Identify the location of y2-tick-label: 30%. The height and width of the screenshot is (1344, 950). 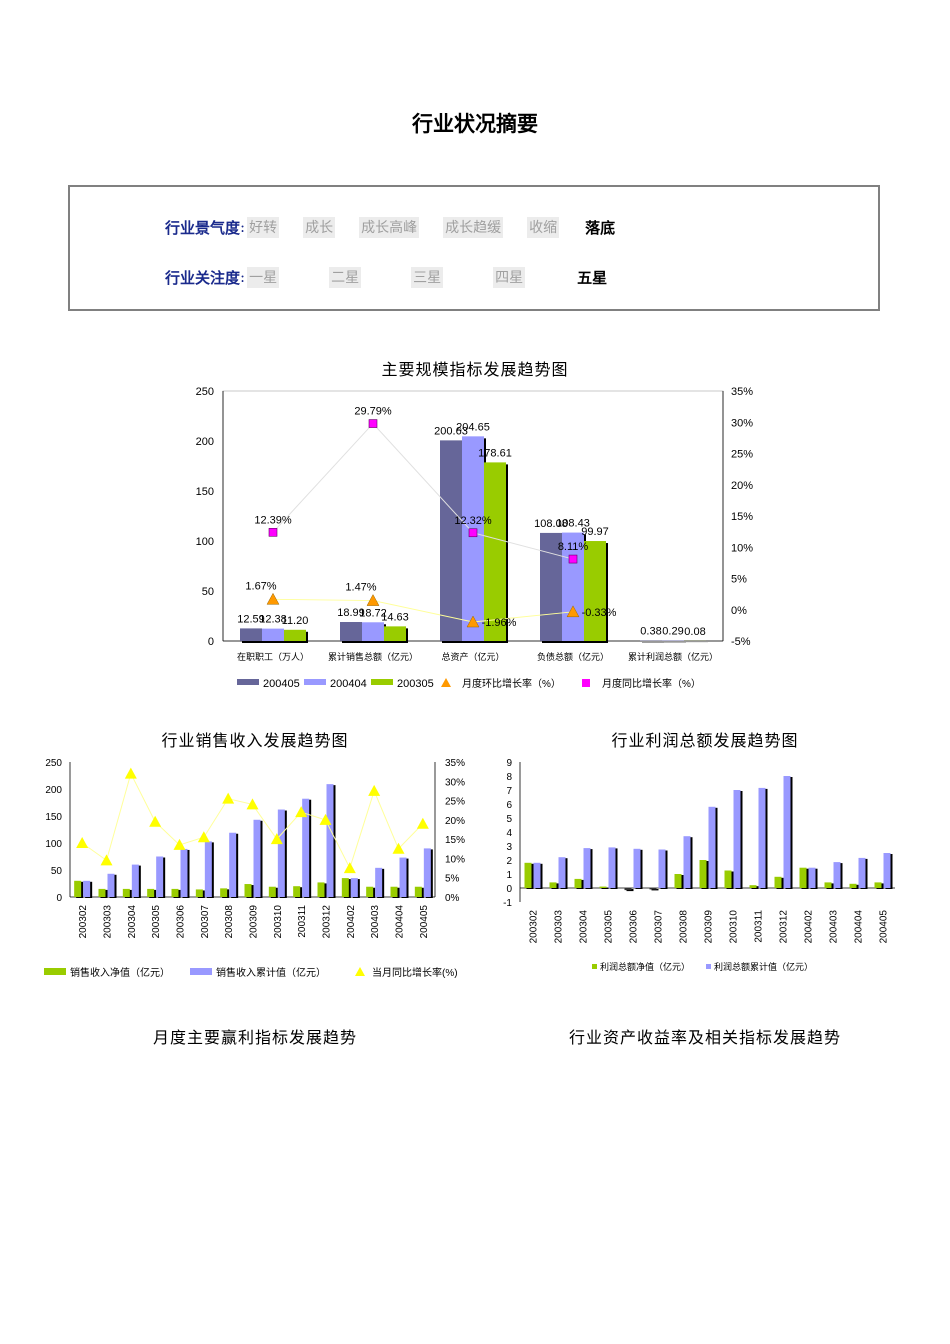
(455, 782).